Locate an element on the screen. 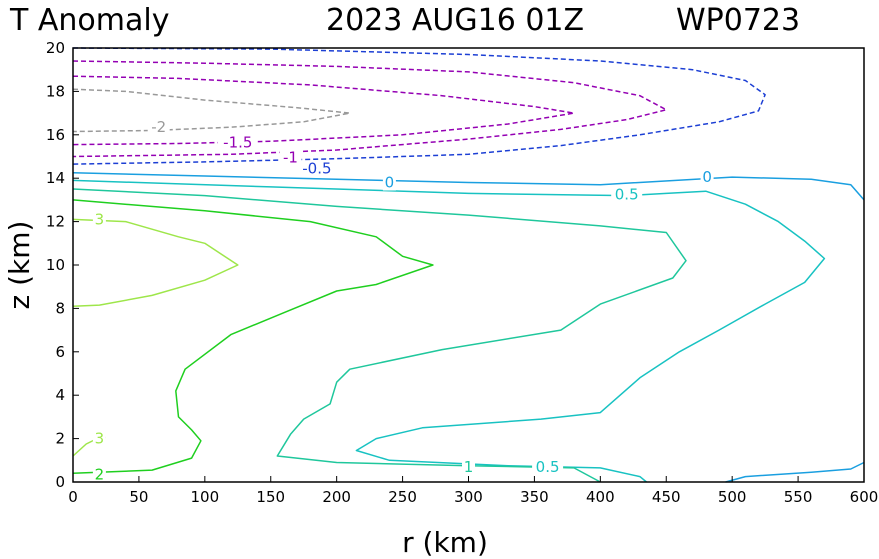  y-tick-label-10: 20 is located at coordinates (55, 48).